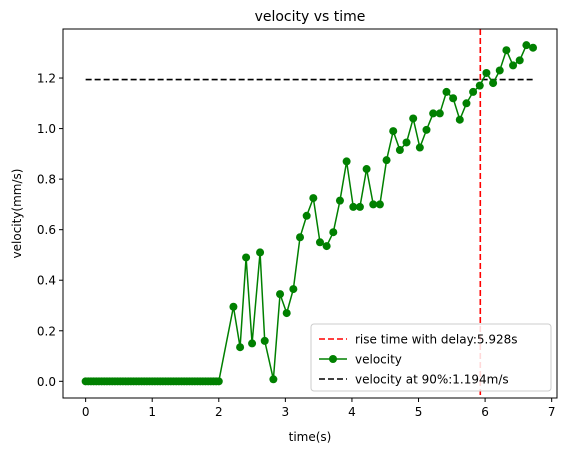  Describe the element at coordinates (86, 412) in the screenshot. I see `x-tick-label: 0` at that location.